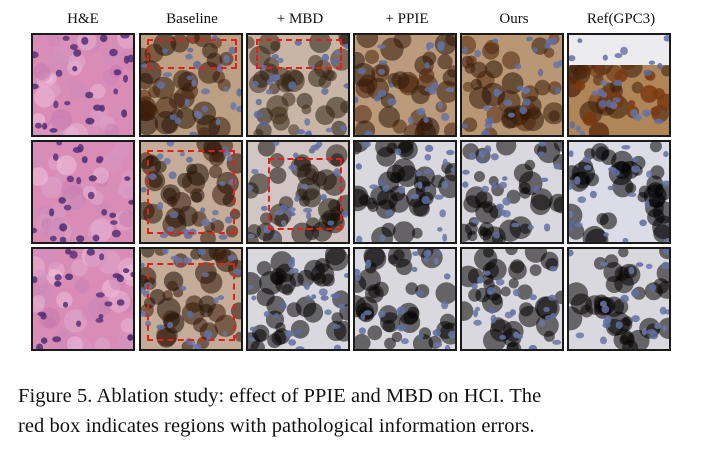  I want to click on tile-row2-ours, so click(512, 192).